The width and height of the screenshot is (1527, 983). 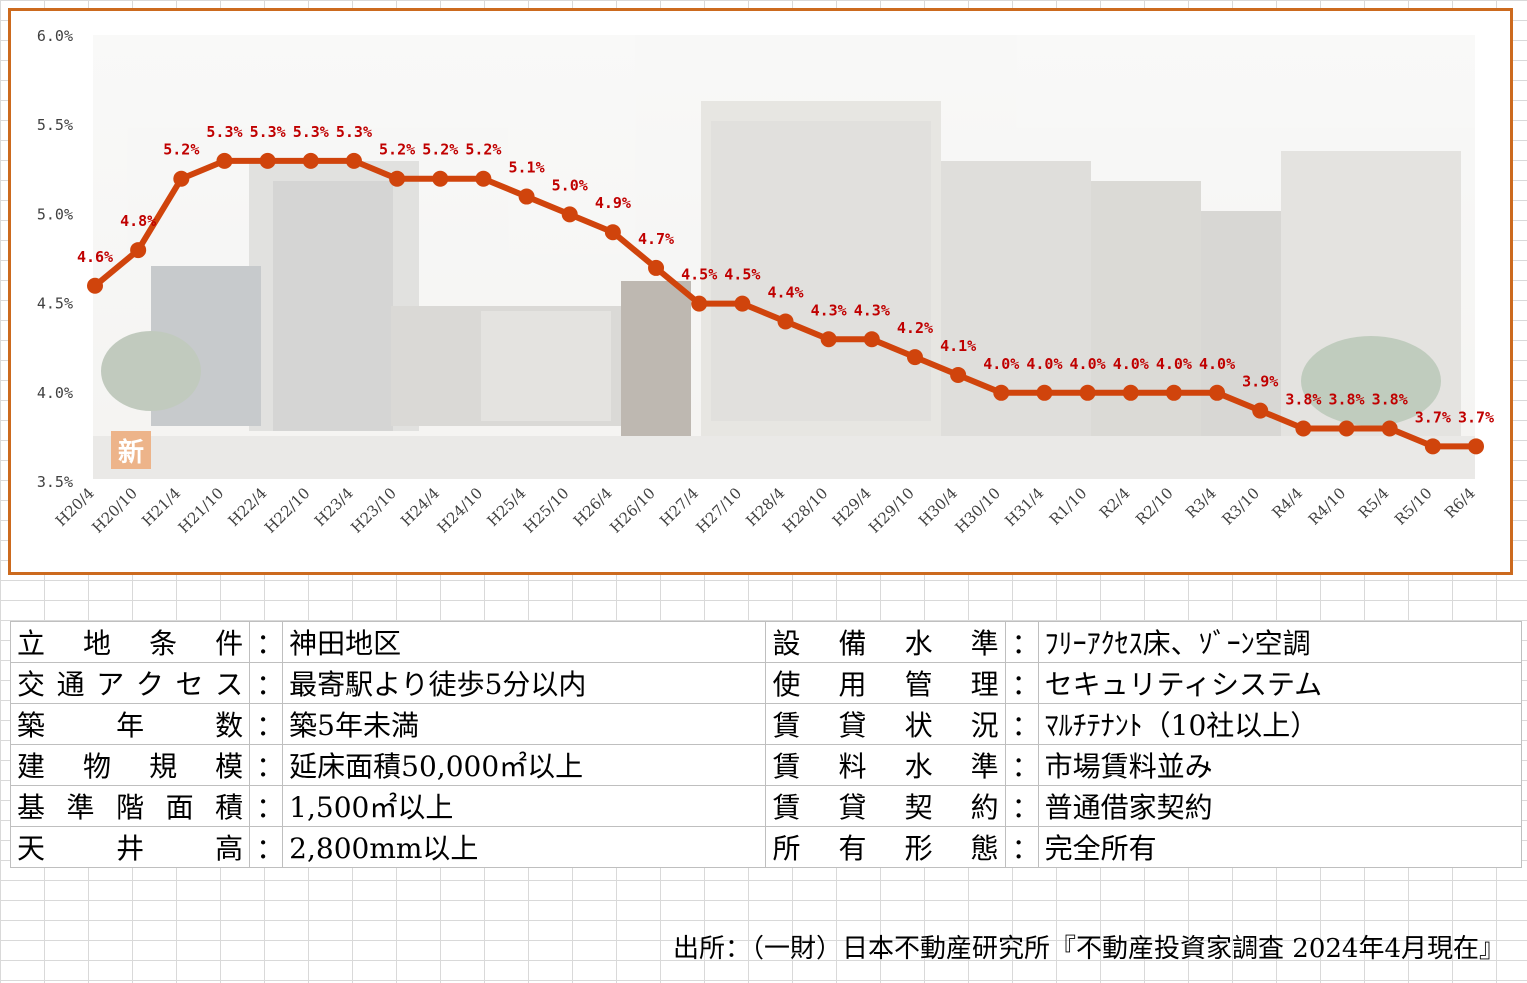 I want to click on spec-value: 延床面積50,000㎡以上, so click(x=524, y=765).